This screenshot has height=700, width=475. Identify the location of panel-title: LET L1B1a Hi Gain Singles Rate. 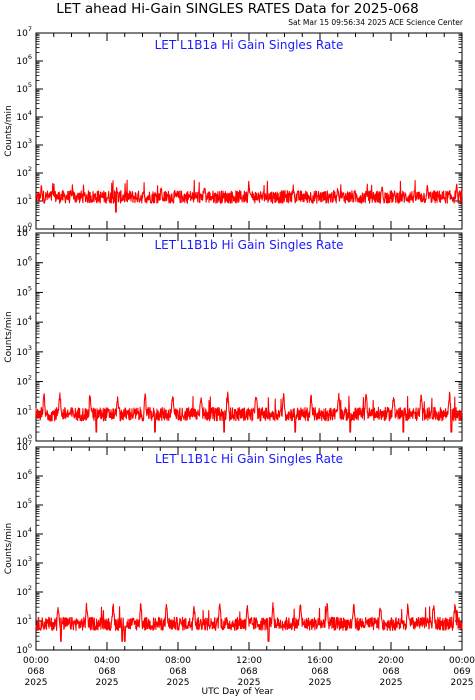
(249, 45).